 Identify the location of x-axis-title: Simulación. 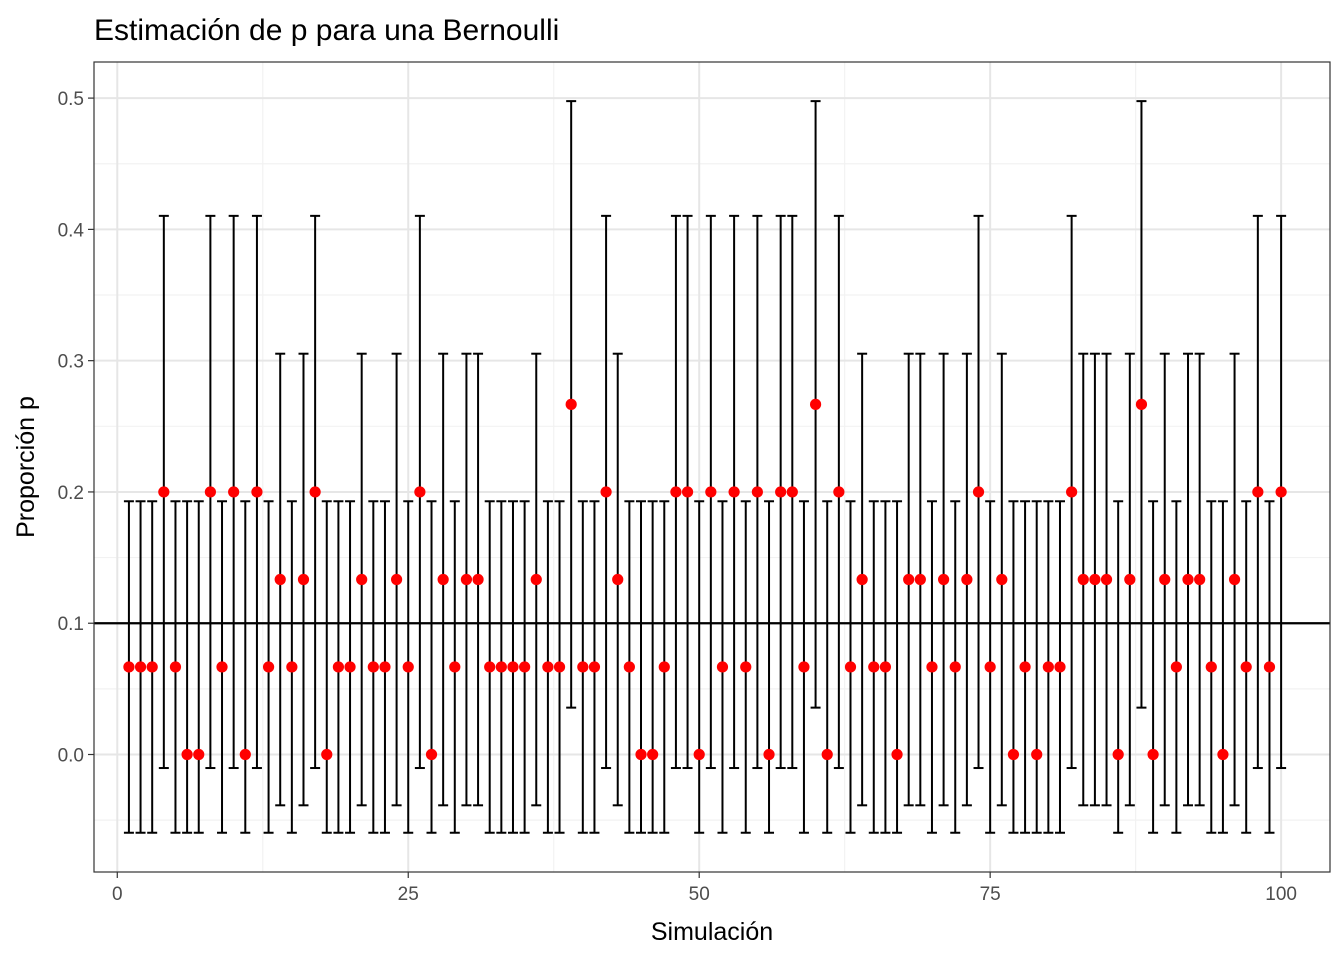
(712, 932).